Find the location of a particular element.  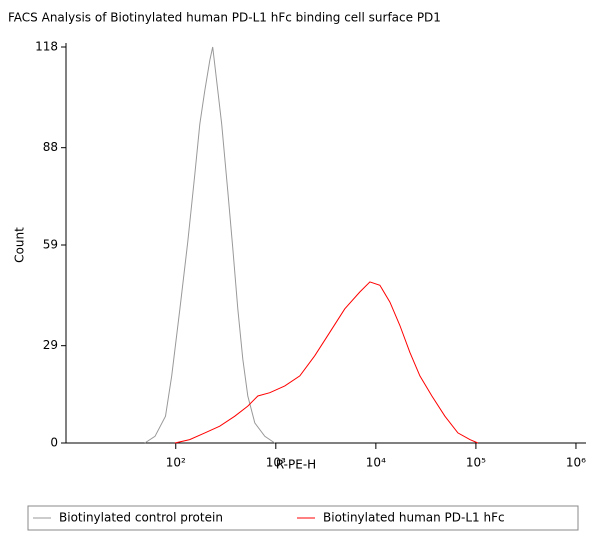

x-tick-label: 10² is located at coordinates (176, 463).